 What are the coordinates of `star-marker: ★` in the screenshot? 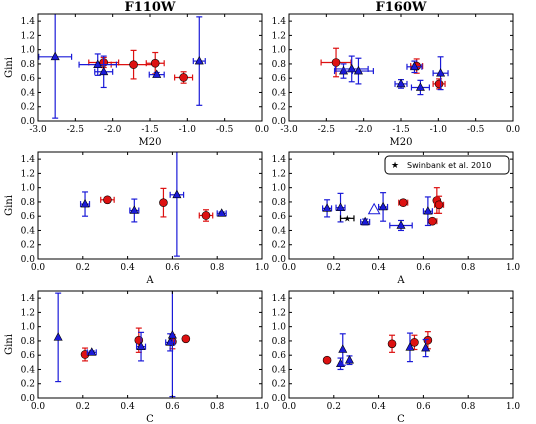 It's located at (347, 219).